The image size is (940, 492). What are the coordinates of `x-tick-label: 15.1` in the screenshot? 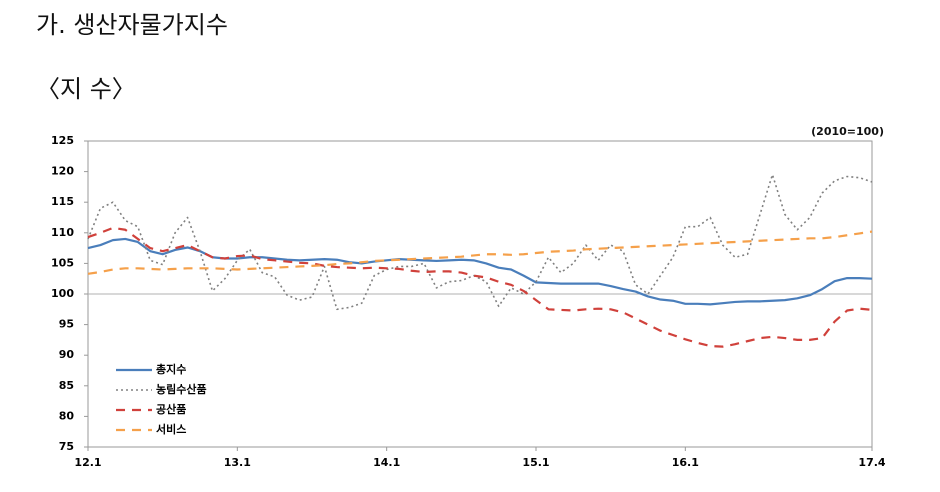 It's located at (535, 462).